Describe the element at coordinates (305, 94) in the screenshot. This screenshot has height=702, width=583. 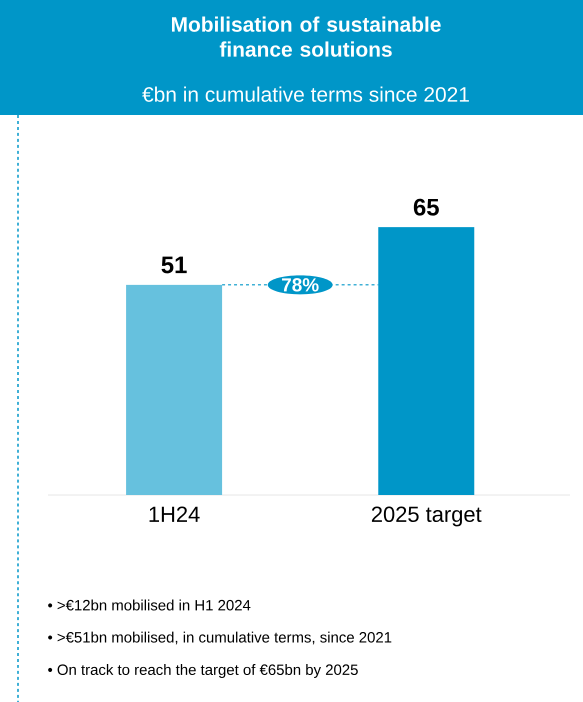
I see `chart-subtitle: €bn in cumulative terms since 2021` at that location.